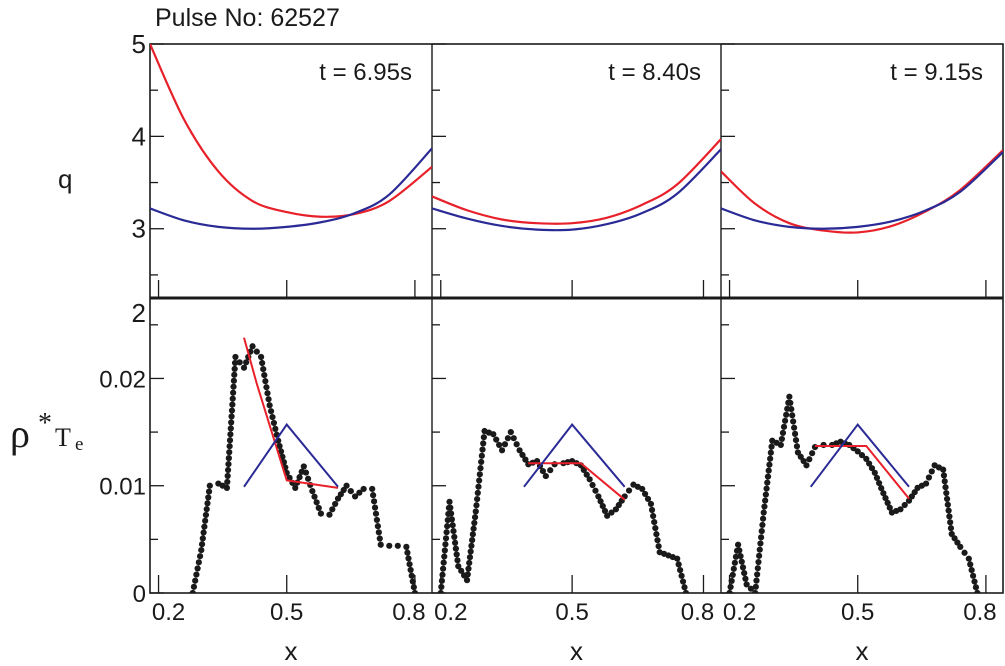  I want to click on x-tick-label: 0.2, so click(739, 612).